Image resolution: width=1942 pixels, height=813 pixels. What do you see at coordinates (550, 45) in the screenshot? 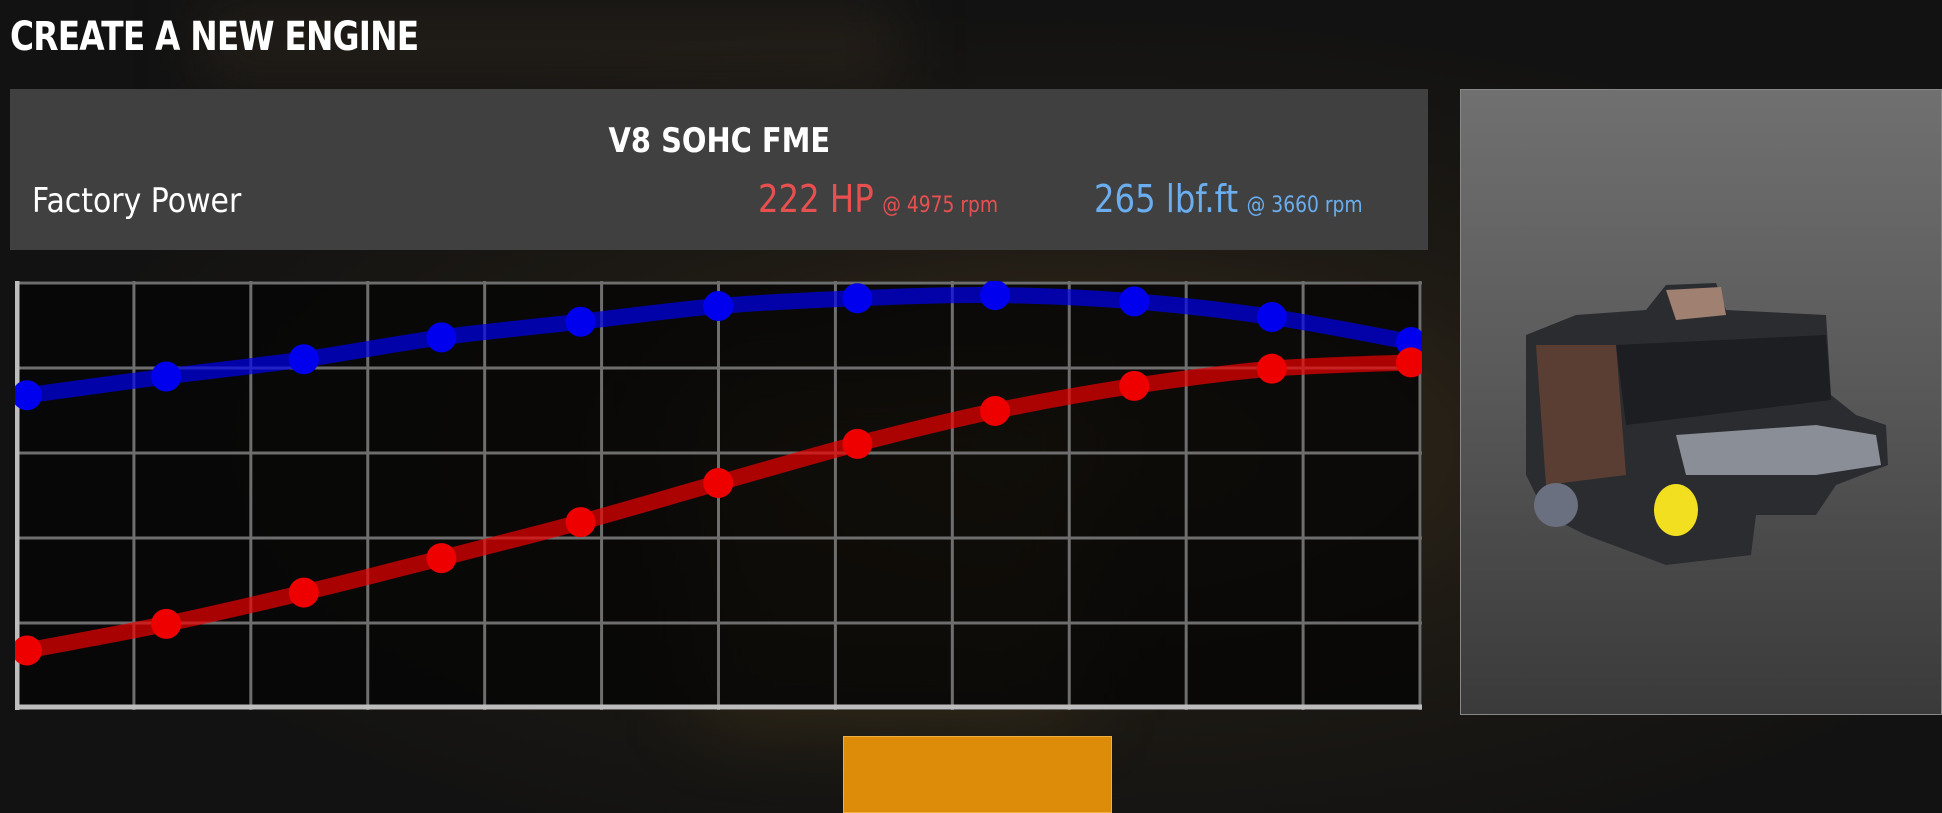
I see `background-blur` at bounding box center [550, 45].